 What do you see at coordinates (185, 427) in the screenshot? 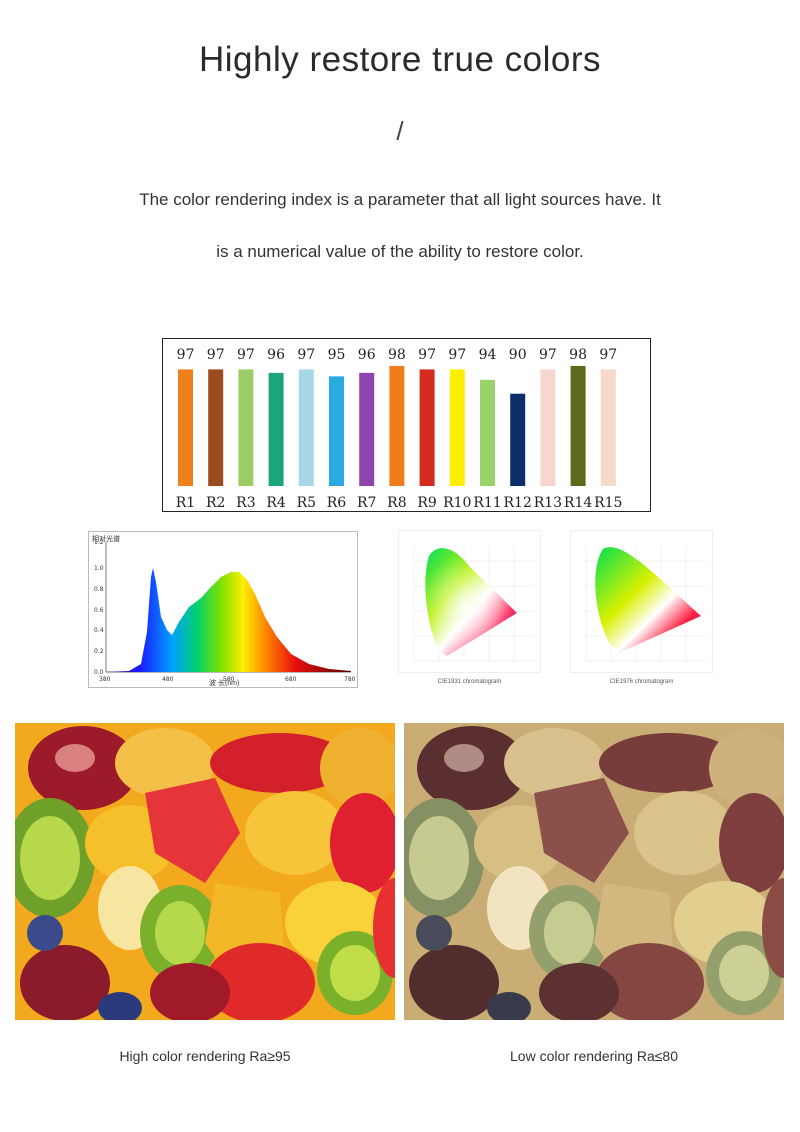
I see `cri-bar-r1` at bounding box center [185, 427].